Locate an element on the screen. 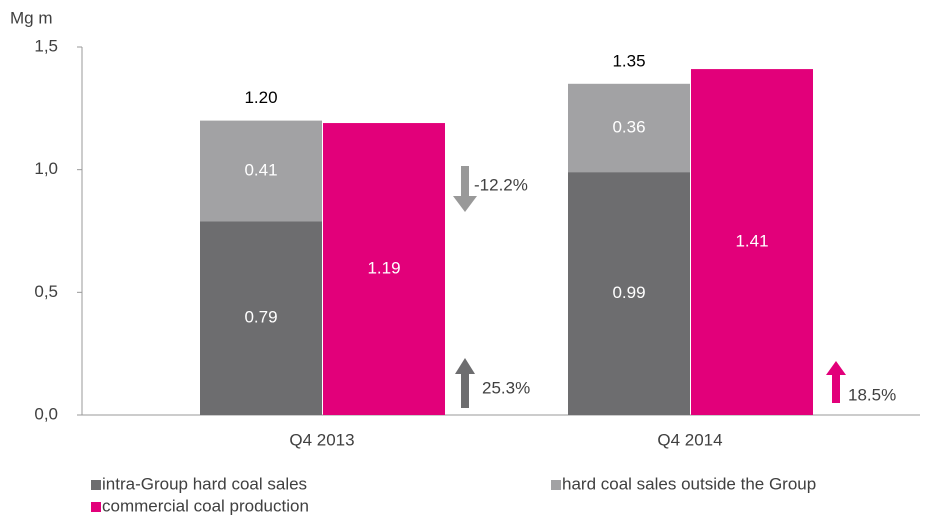 This screenshot has width=928, height=519. data-label: 0.36 is located at coordinates (628, 126).